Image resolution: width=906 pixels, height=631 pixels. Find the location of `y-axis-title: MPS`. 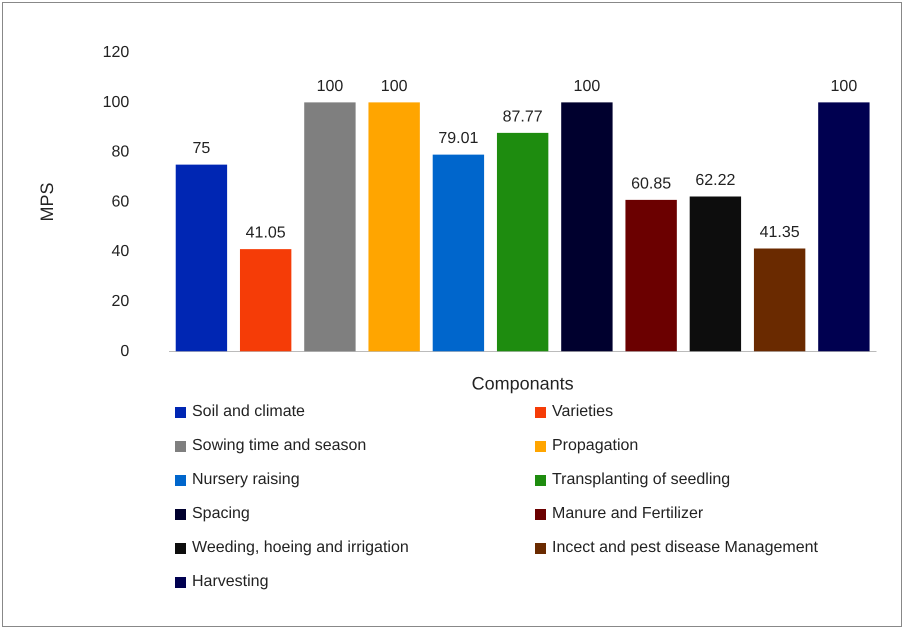

y-axis-title: MPS is located at coordinates (46, 202).